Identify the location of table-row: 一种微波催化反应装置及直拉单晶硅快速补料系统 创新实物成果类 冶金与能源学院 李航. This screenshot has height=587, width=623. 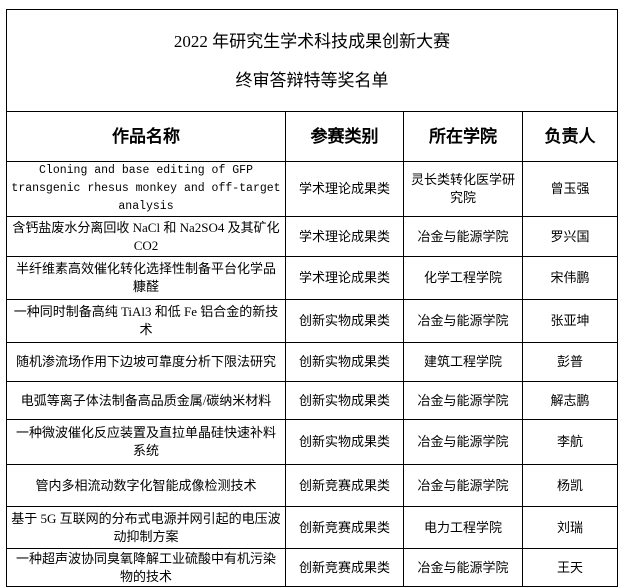
(312, 442).